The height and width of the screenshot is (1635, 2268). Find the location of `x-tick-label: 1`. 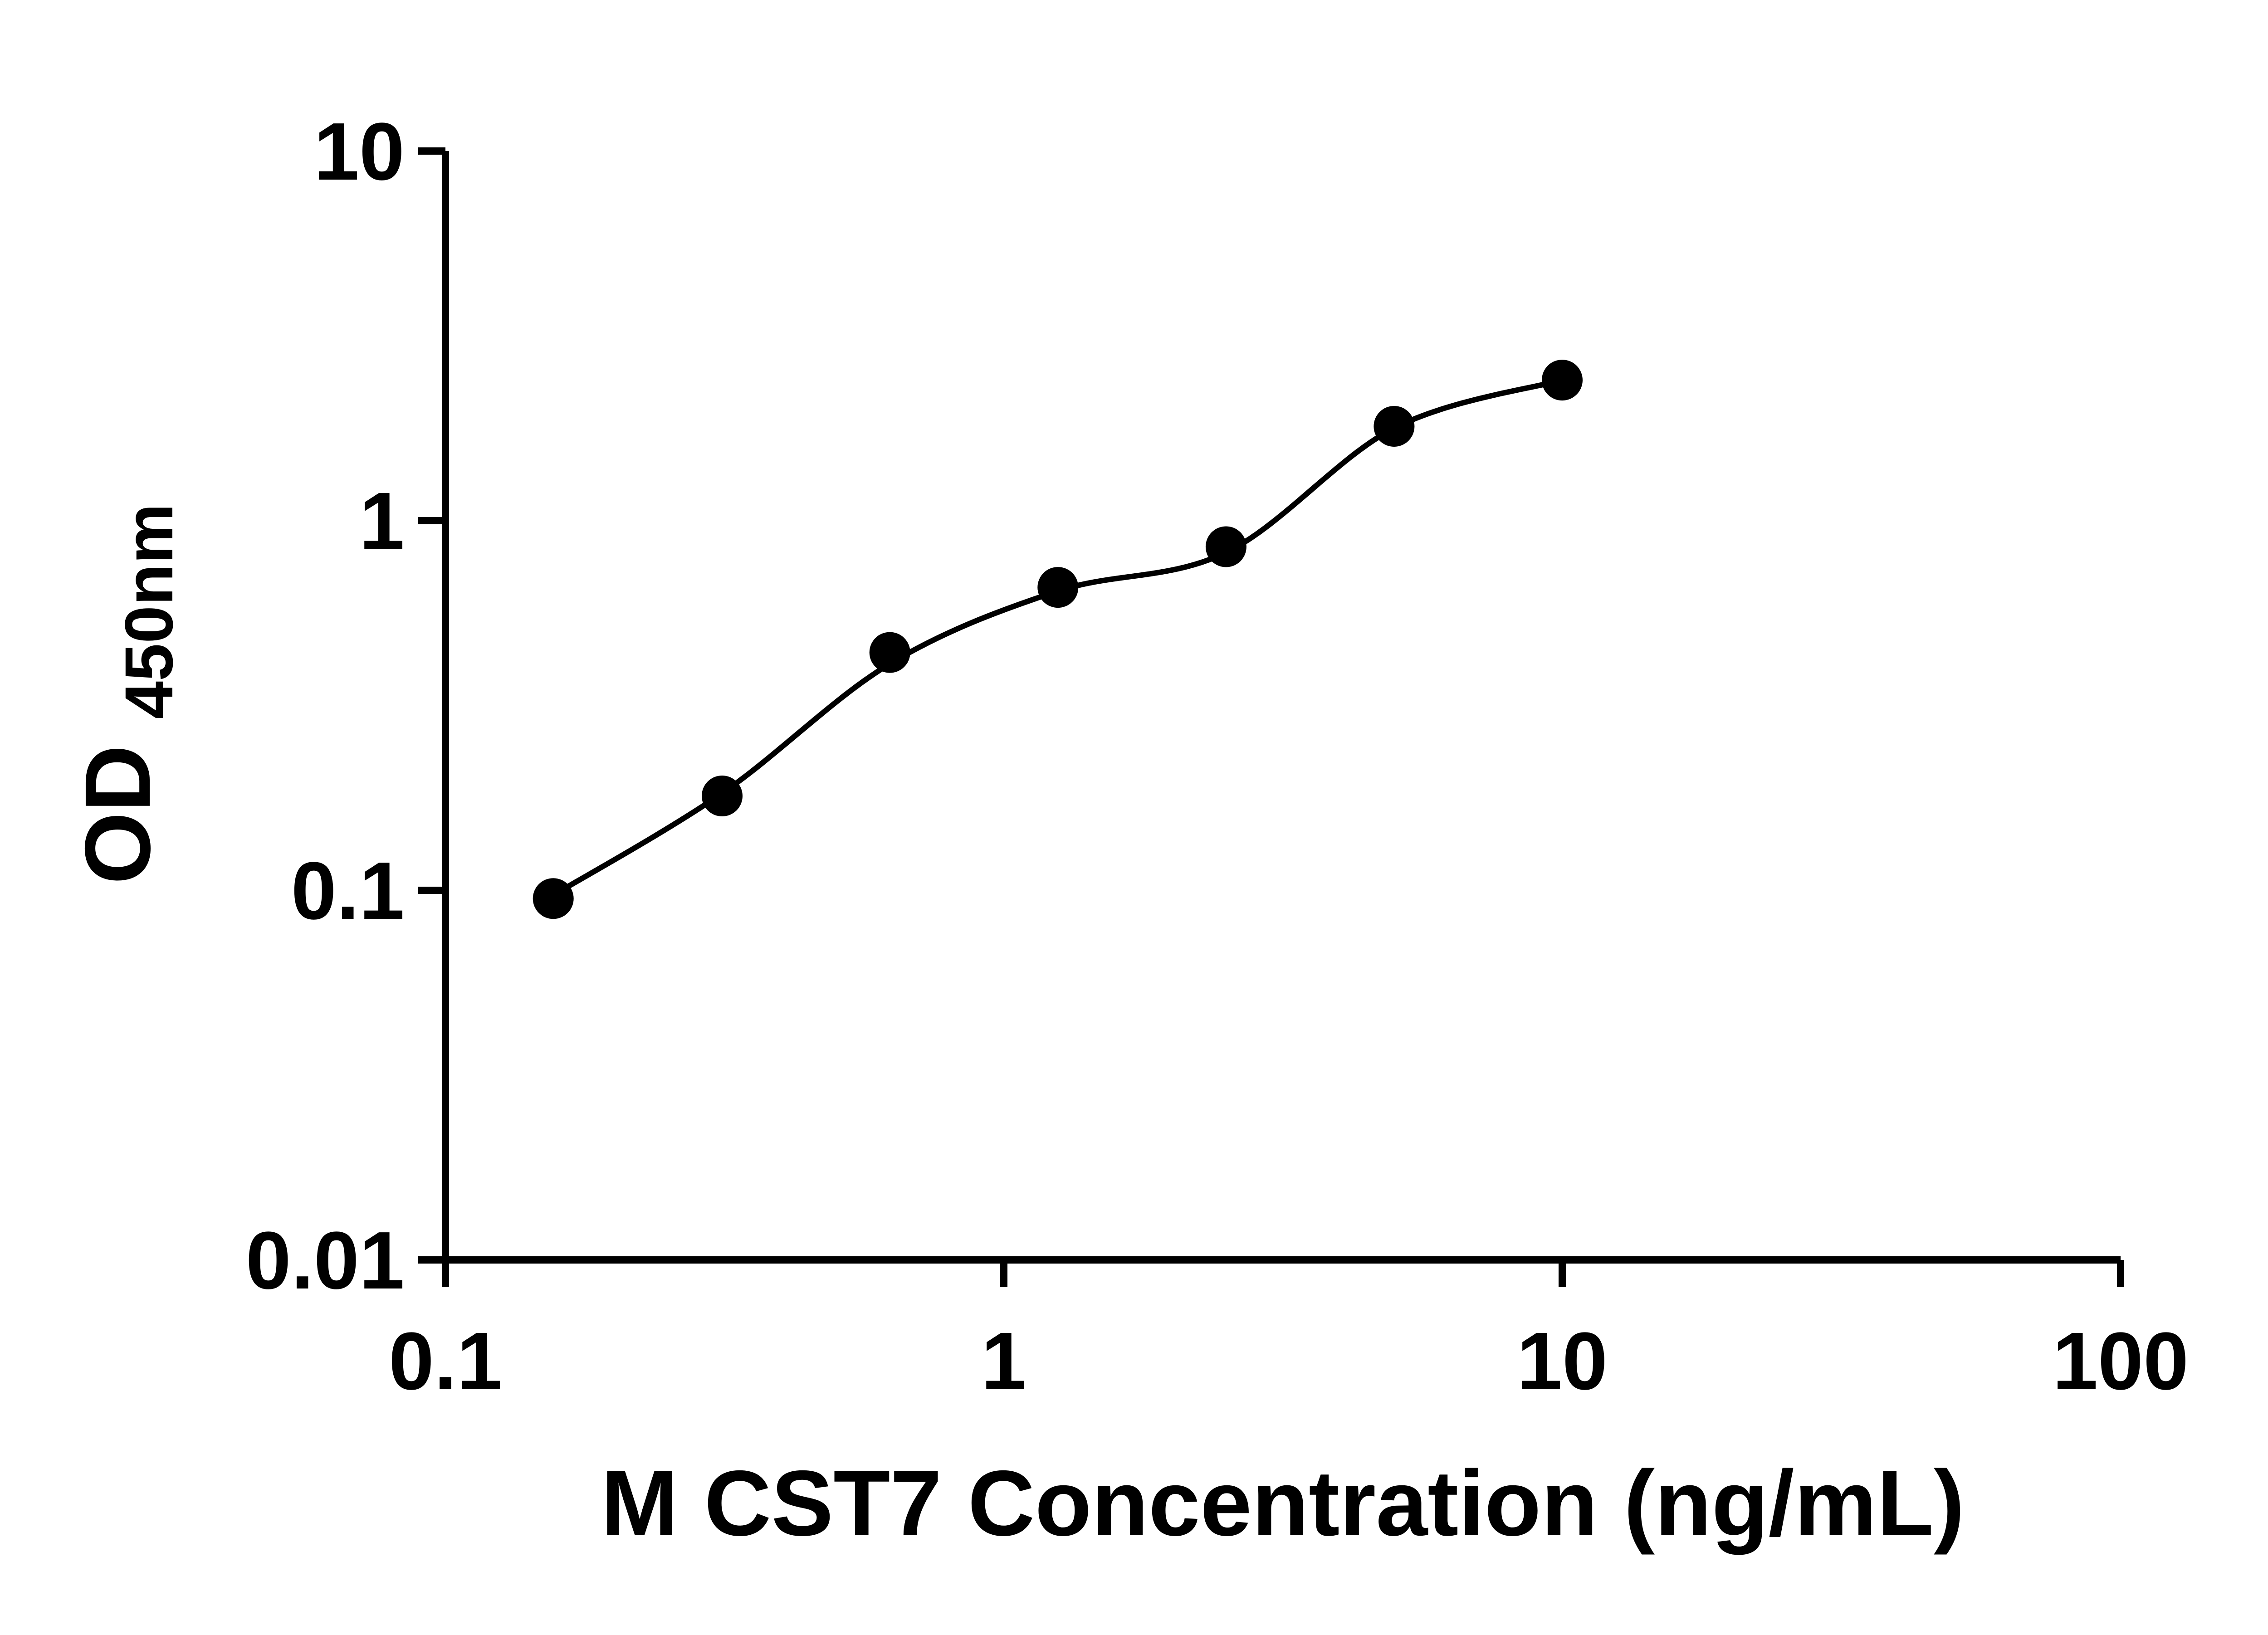

x-tick-label: 1 is located at coordinates (1004, 1361).